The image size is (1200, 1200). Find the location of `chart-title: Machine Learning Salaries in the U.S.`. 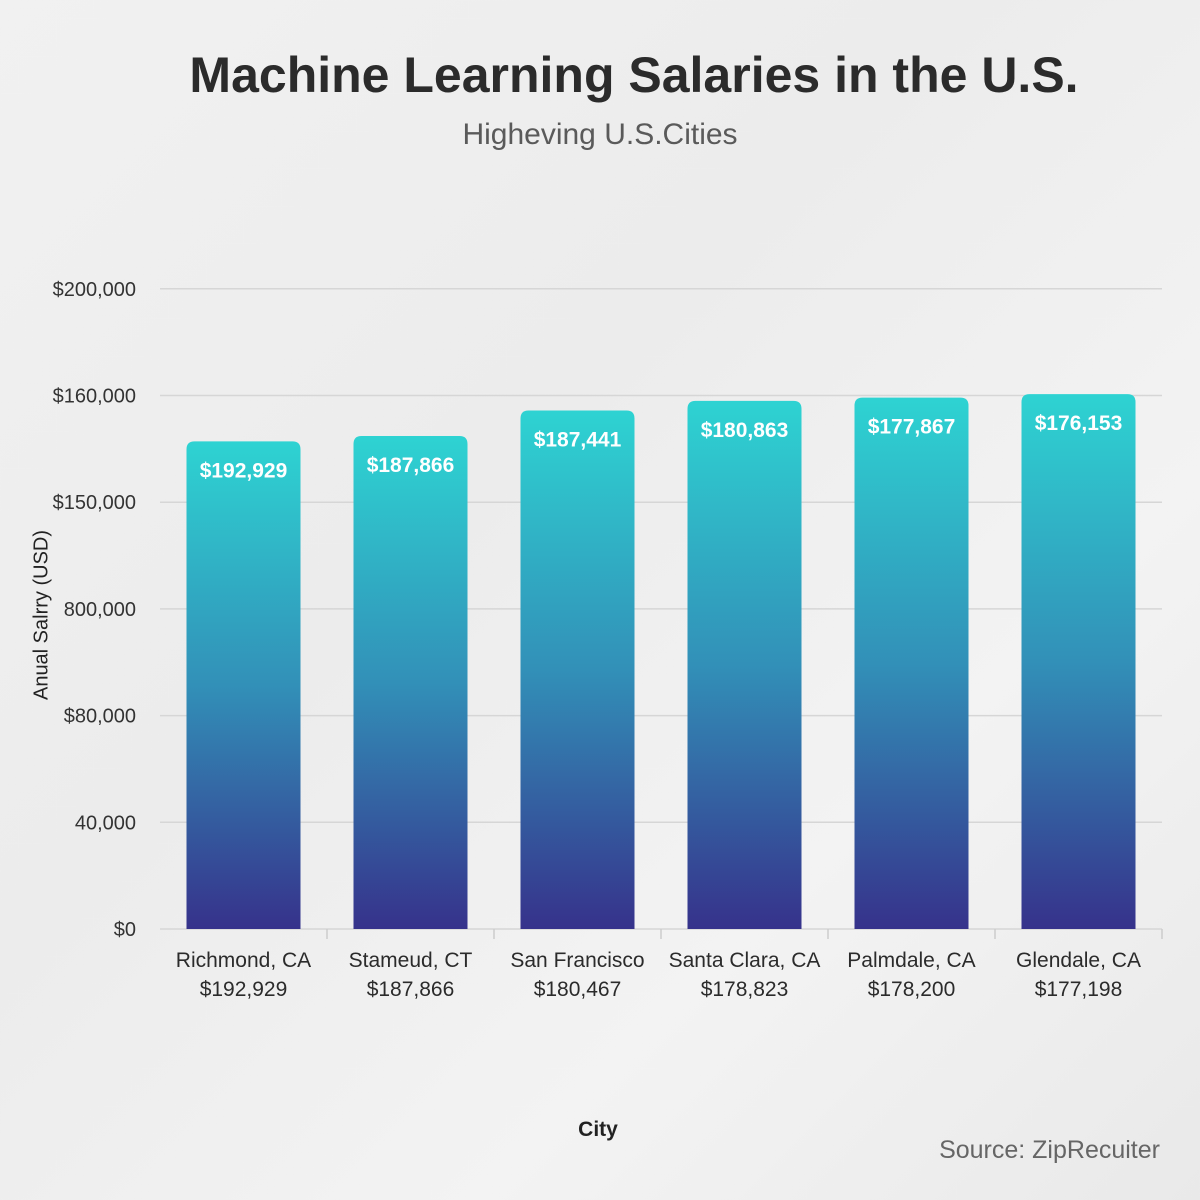

chart-title: Machine Learning Salaries in the U.S. is located at coordinates (634, 75).